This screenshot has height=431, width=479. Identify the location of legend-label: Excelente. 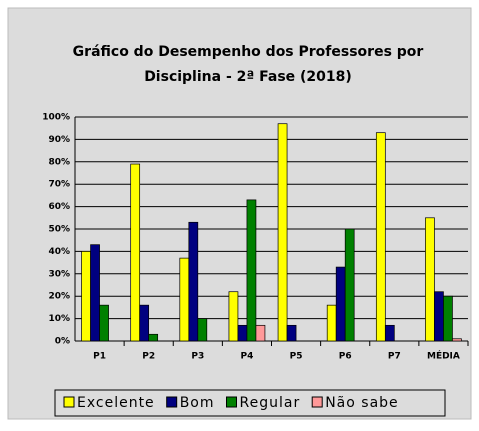
(116, 403).